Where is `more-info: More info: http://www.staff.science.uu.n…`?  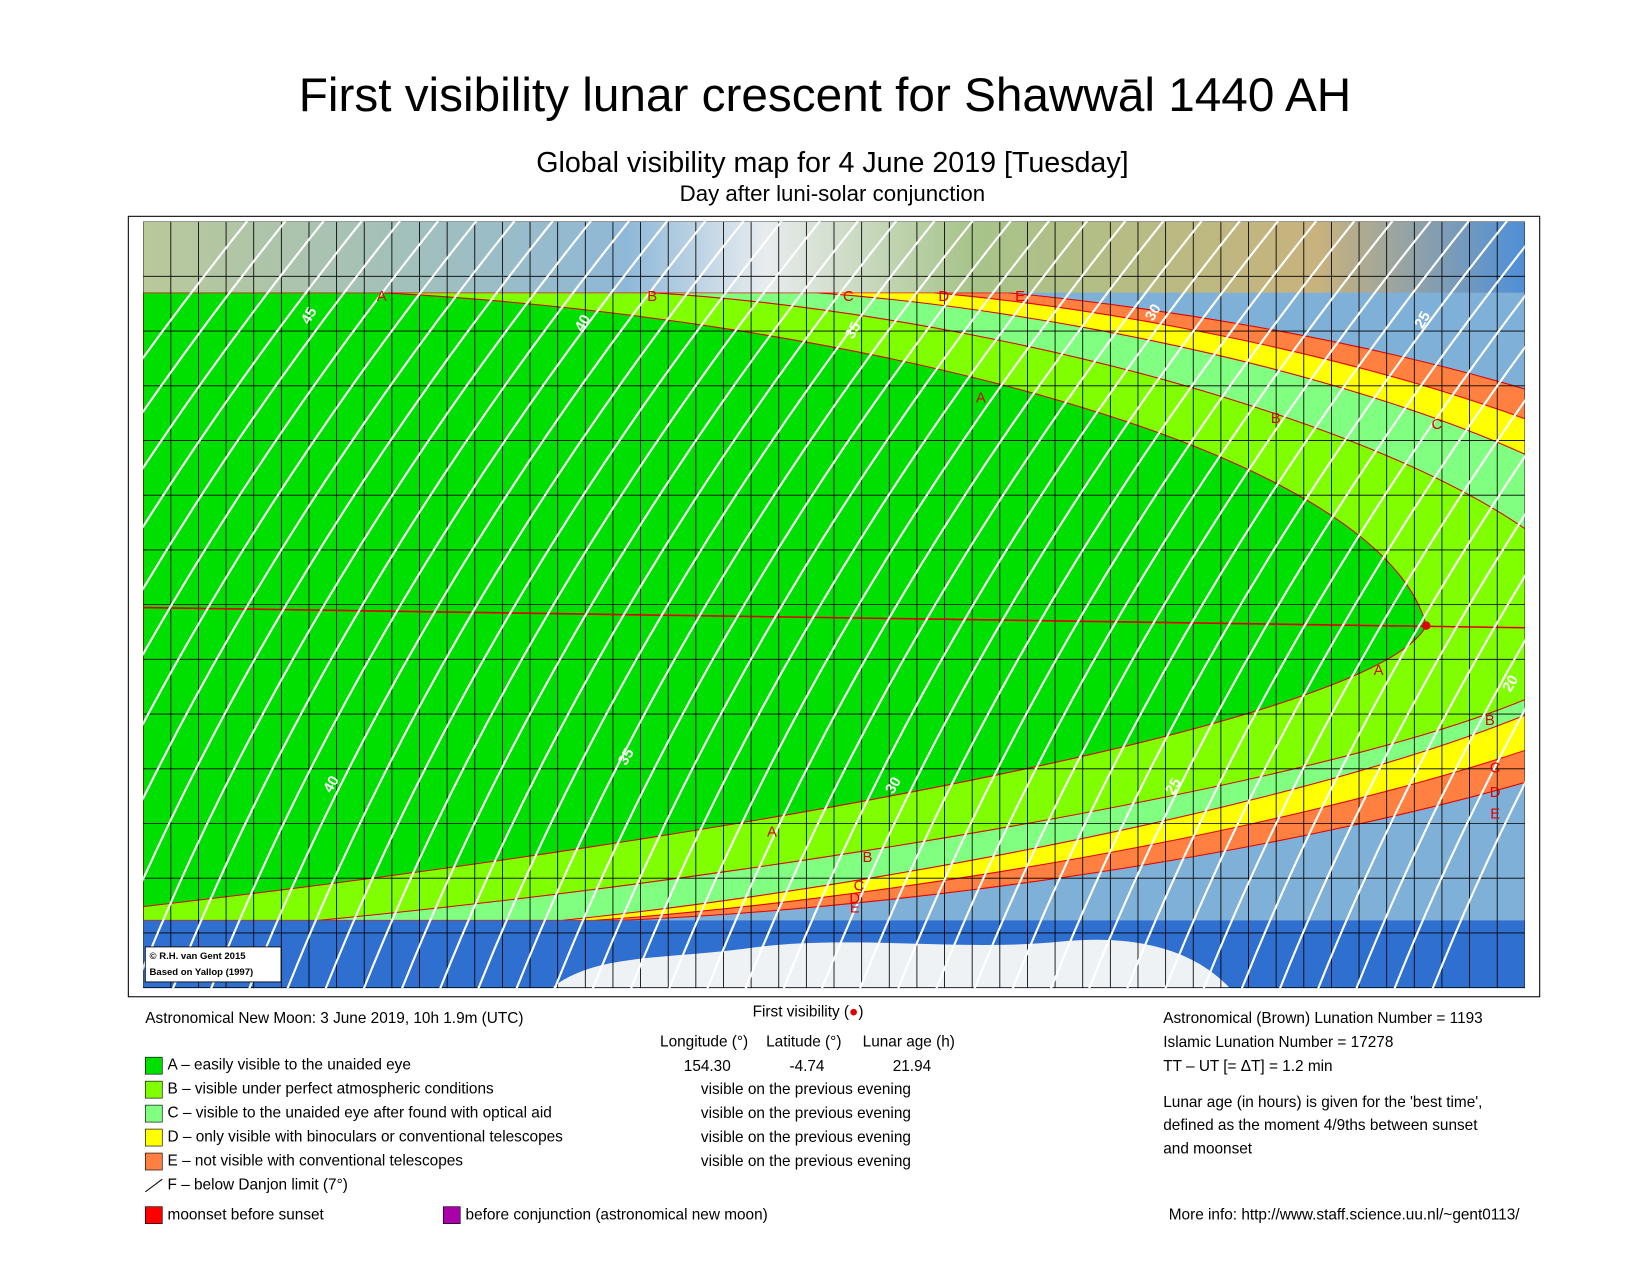
more-info: More info: http://www.staff.science.uu.n… is located at coordinates (1344, 1214).